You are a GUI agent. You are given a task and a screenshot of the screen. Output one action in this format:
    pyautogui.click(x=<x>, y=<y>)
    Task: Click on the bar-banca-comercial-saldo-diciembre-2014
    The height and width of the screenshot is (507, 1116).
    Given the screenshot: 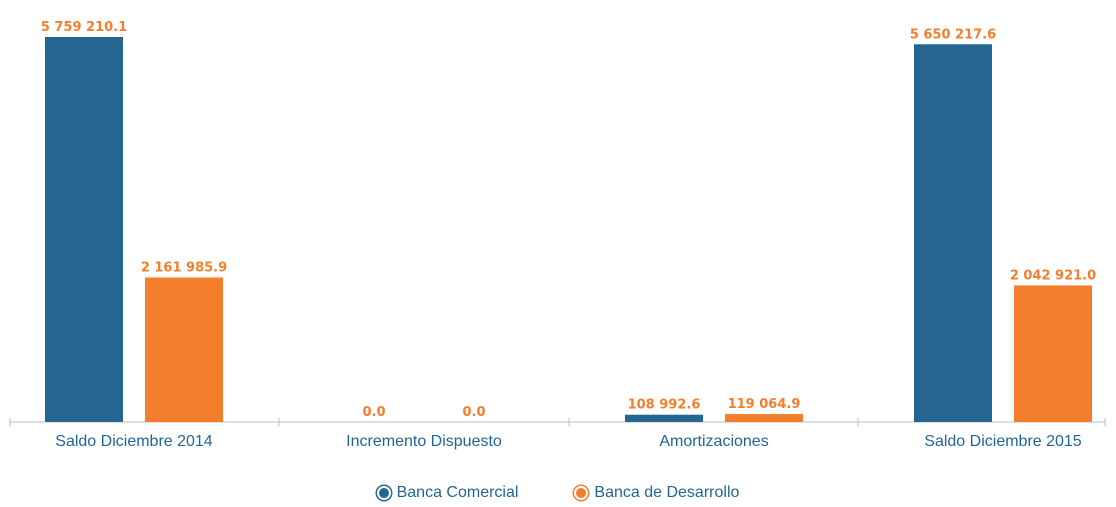 What is the action you would take?
    pyautogui.click(x=84, y=229)
    